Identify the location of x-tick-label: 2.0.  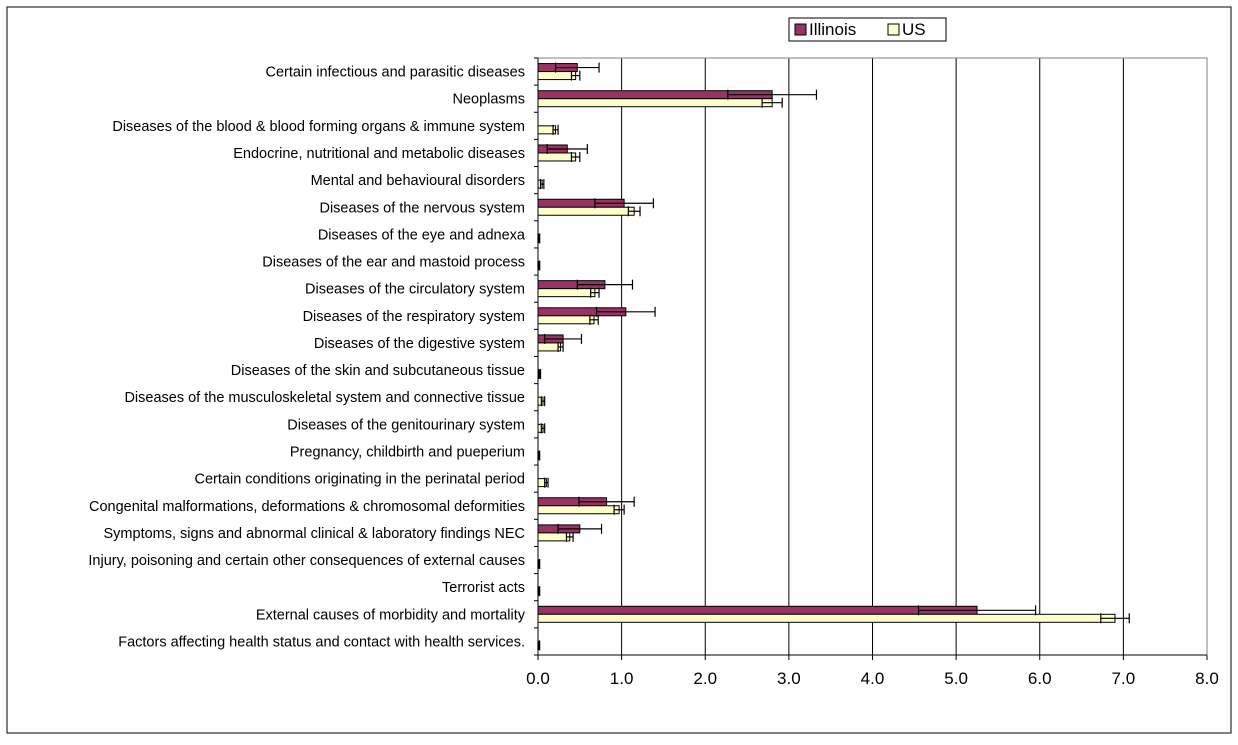
(705, 678).